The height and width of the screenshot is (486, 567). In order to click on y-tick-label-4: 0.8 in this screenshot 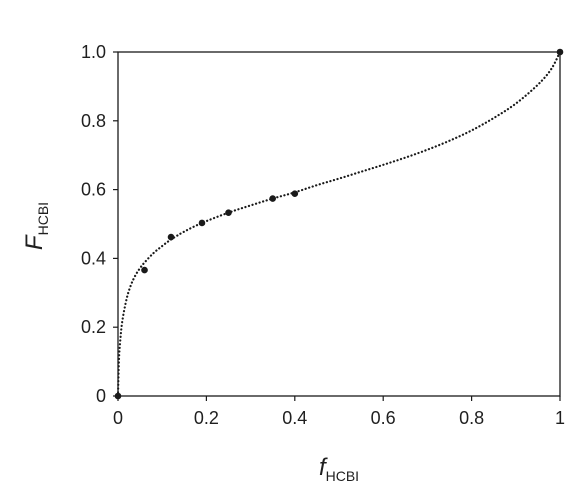, I will do `click(93, 121)`.